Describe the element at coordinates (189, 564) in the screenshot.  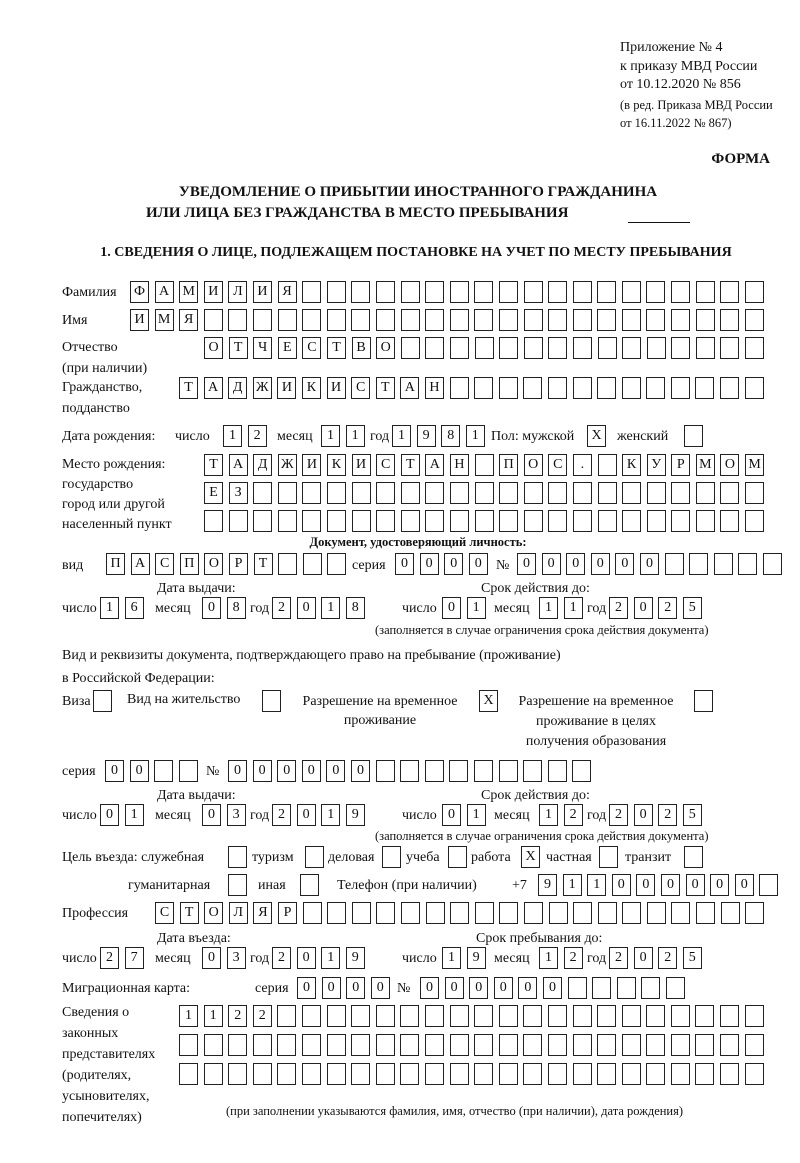
I see `char-cell: П` at that location.